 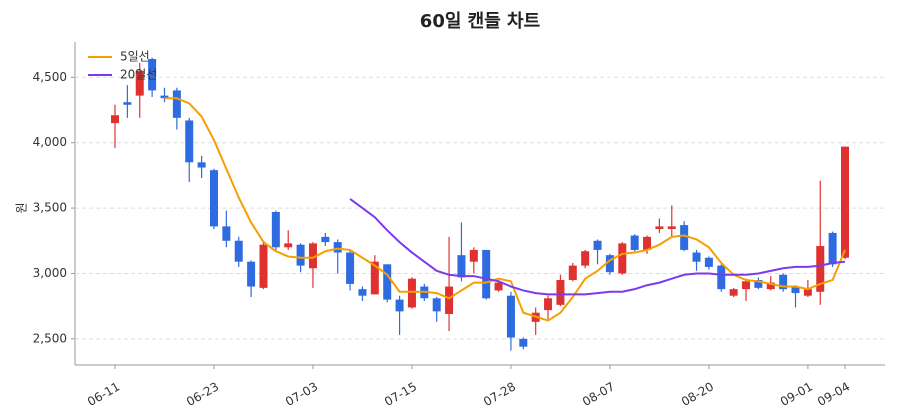 What do you see at coordinates (50, 273) in the screenshot?
I see `y-tick-label: 3,000` at bounding box center [50, 273].